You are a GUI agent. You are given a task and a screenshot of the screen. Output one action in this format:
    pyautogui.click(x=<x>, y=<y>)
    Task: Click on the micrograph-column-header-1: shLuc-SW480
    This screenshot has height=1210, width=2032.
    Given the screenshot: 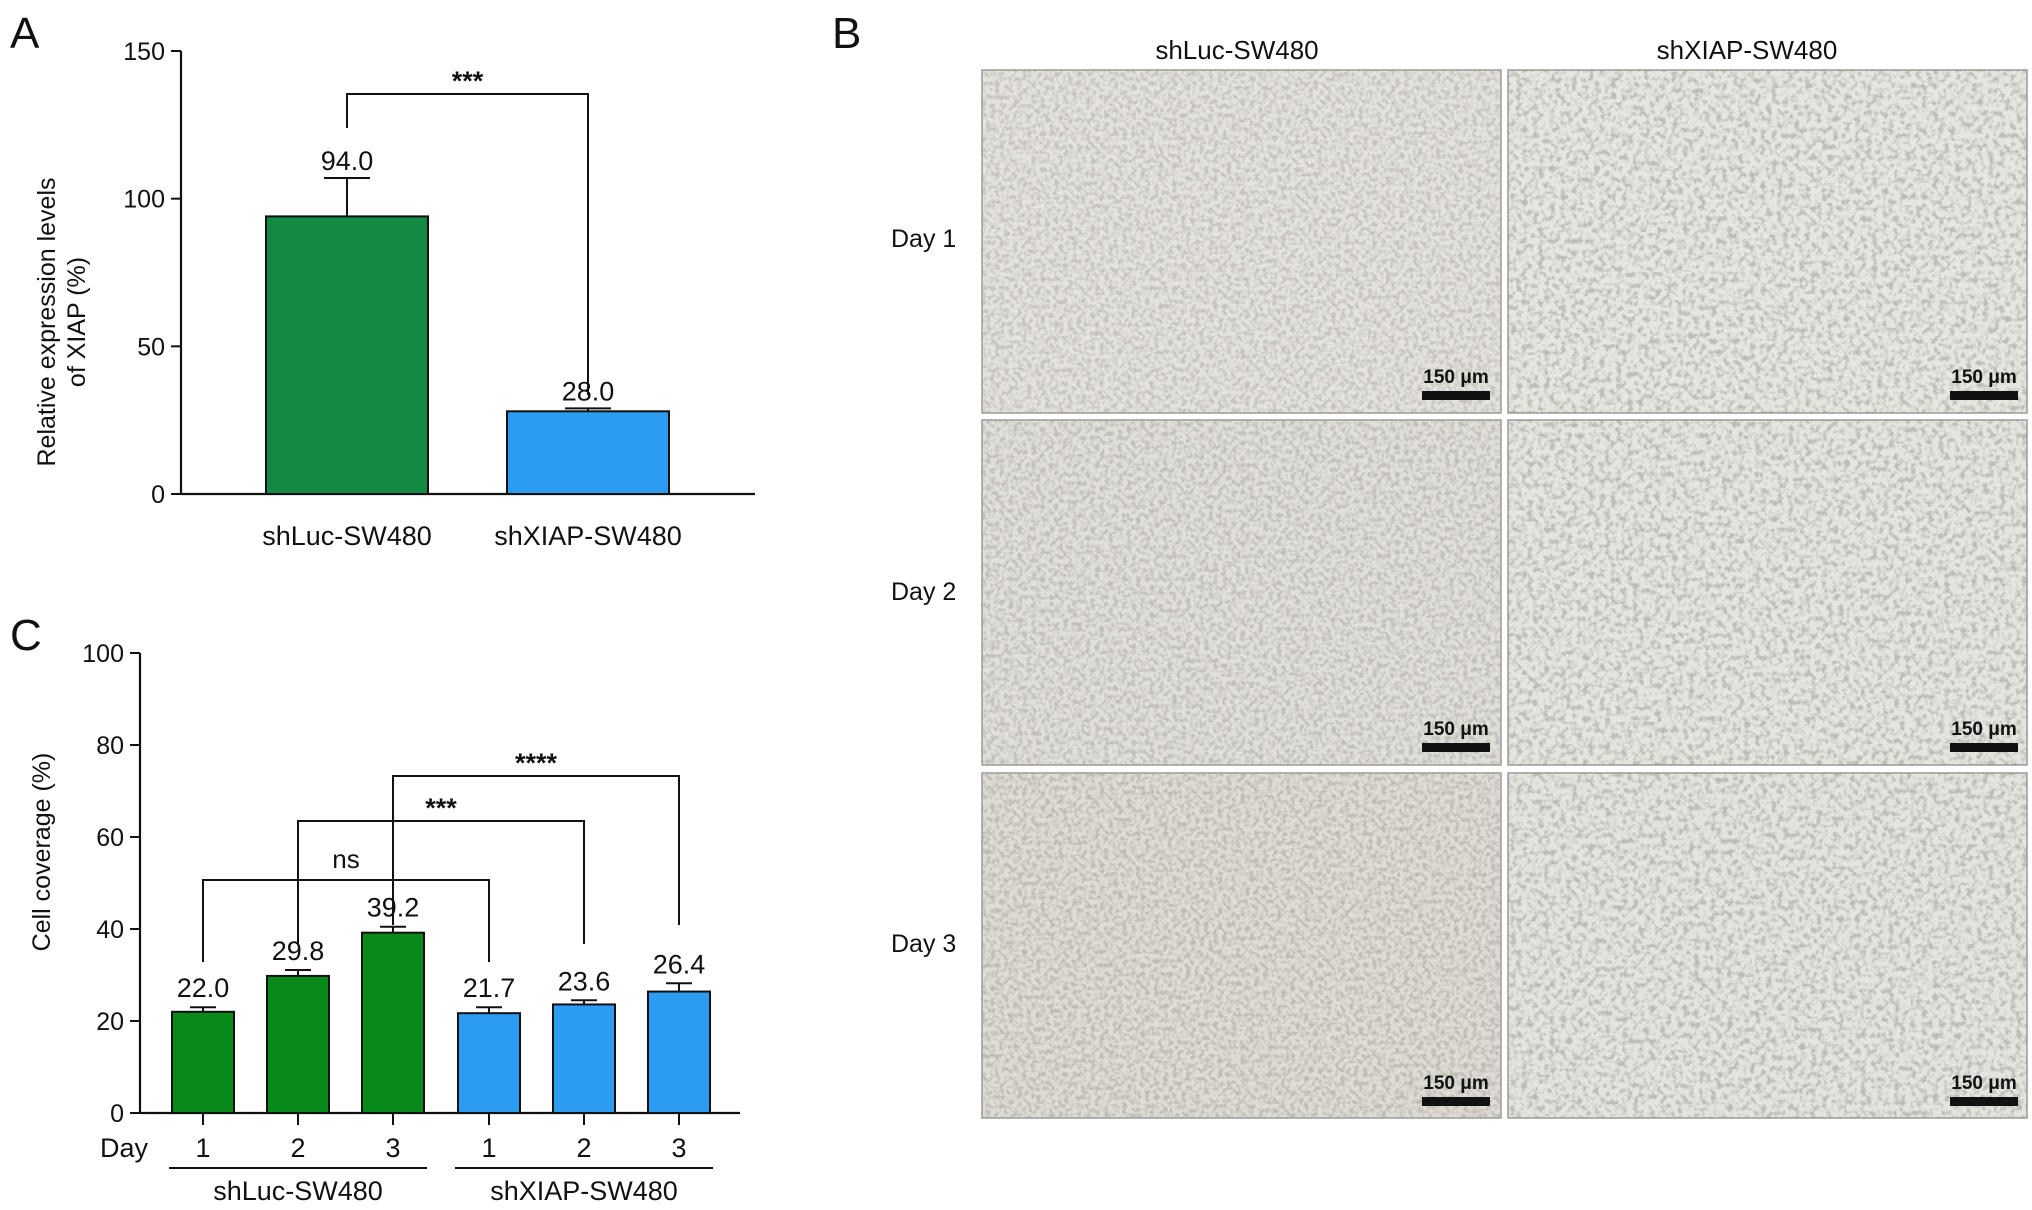 What is the action you would take?
    pyautogui.click(x=1236, y=50)
    